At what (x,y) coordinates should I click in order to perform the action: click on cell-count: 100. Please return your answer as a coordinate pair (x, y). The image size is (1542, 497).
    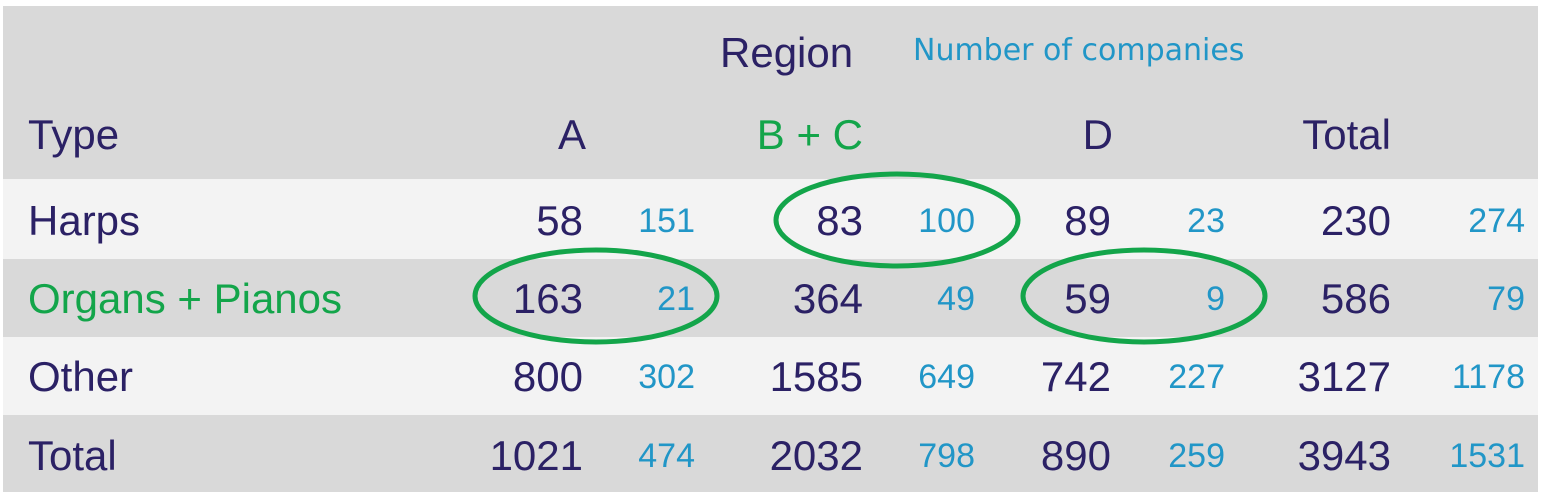
    Looking at the image, I should click on (946, 221).